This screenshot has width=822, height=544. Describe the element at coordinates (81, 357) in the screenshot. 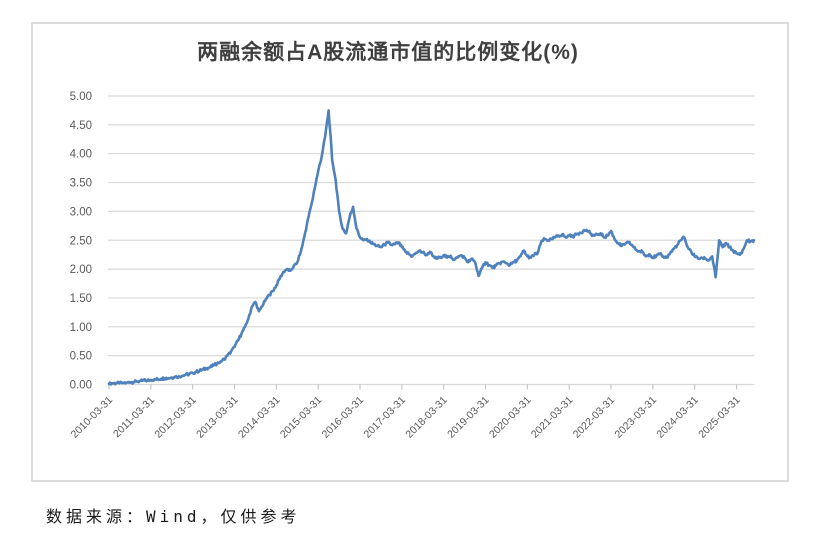

I see `svg-text: 0.50` at that location.